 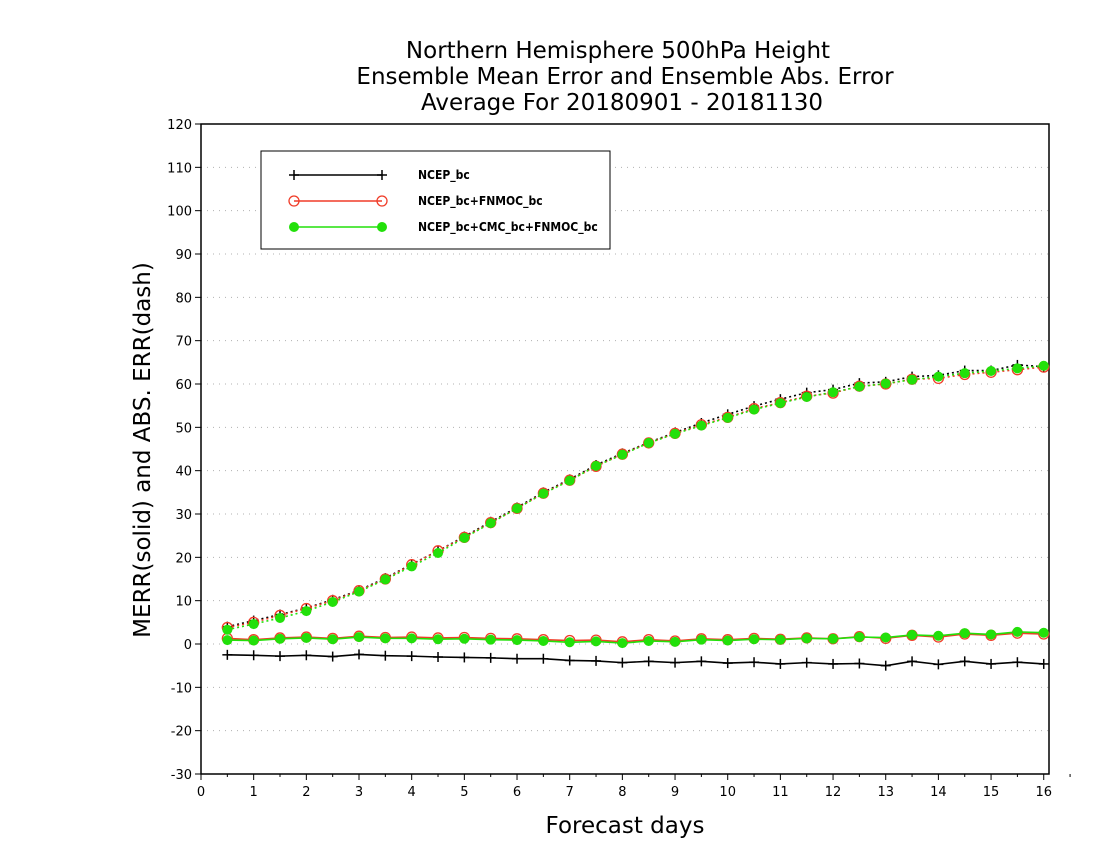 I want to click on x-tick-label: 2, so click(x=306, y=792).